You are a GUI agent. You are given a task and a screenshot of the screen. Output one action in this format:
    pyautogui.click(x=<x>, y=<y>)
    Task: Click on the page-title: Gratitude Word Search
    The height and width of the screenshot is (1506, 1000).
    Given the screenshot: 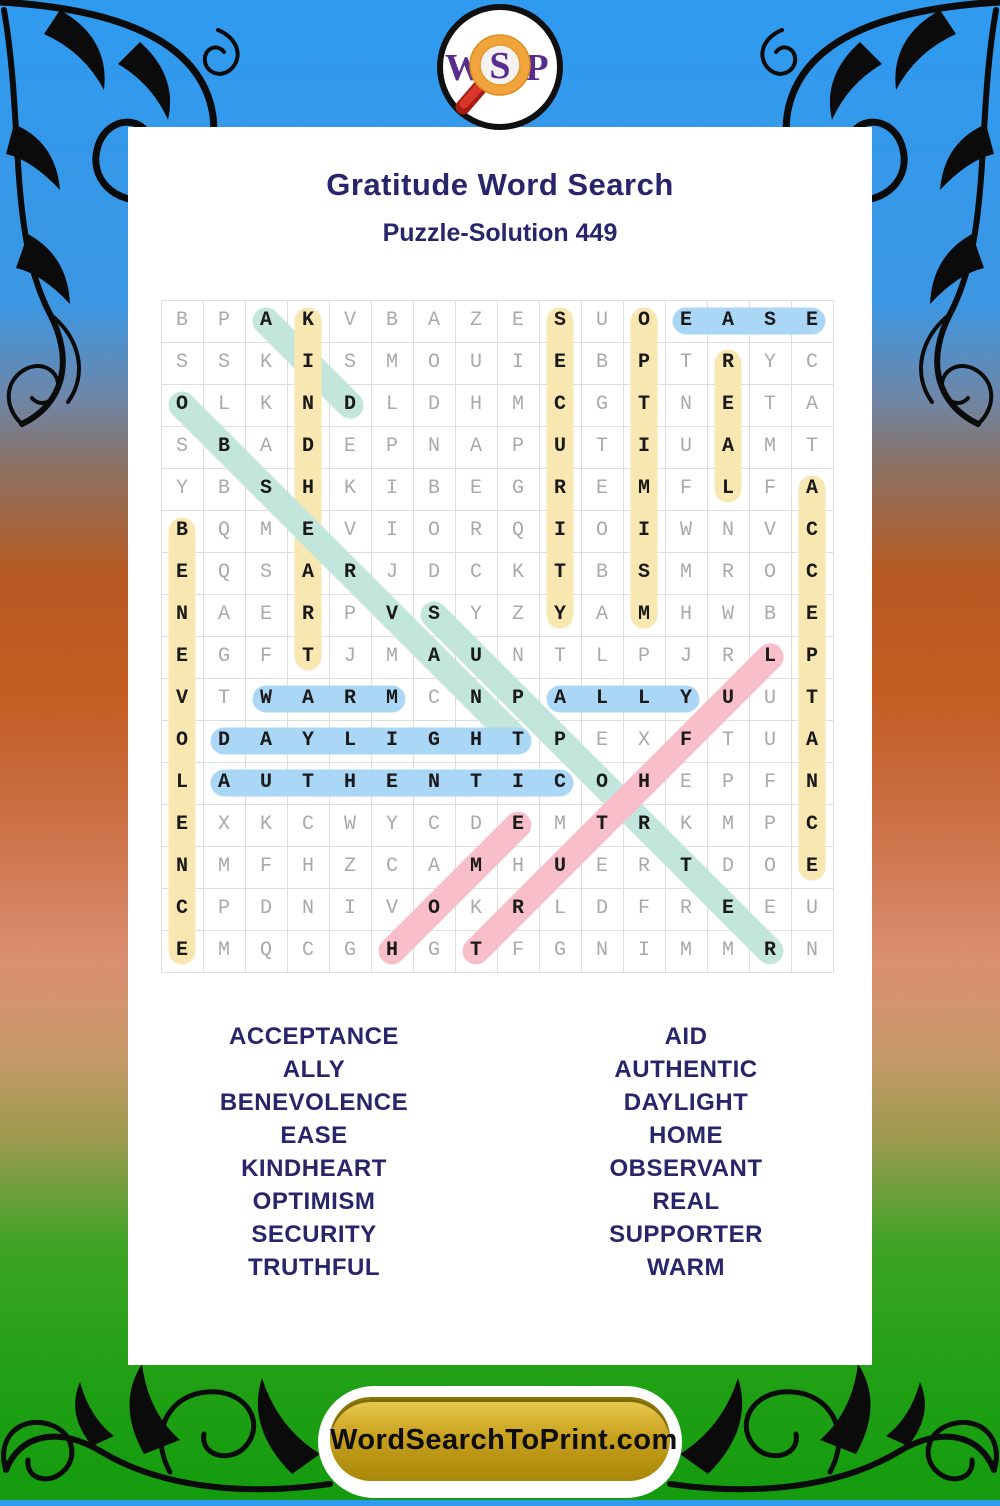 What is the action you would take?
    pyautogui.click(x=500, y=184)
    